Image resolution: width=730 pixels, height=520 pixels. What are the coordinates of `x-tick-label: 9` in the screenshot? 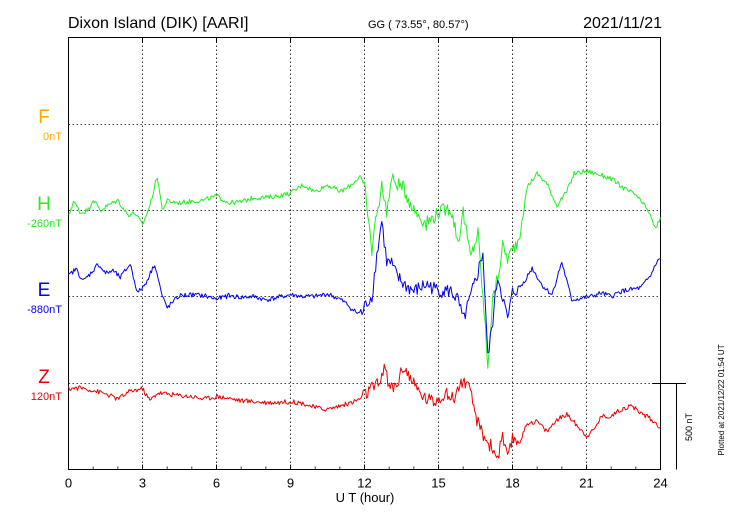 It's located at (290, 483).